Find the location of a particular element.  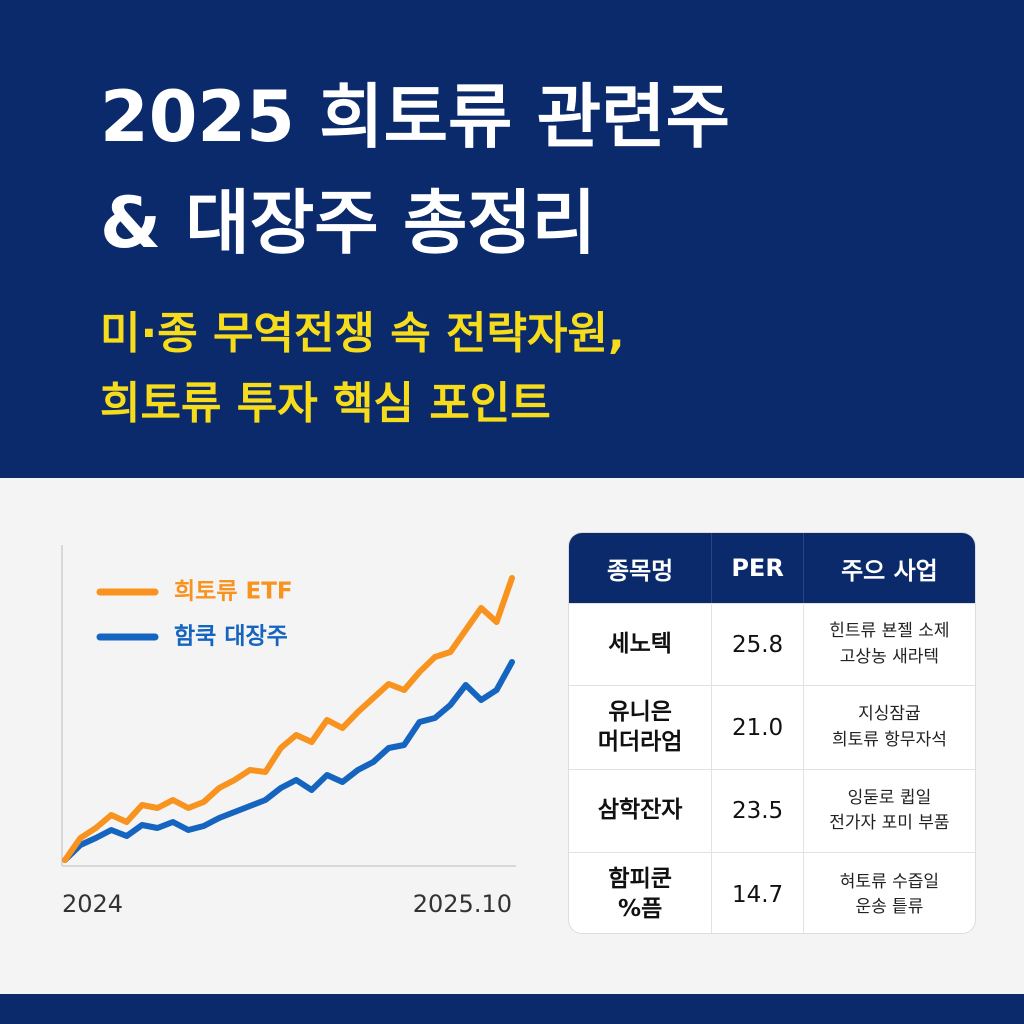

table-row: 세노텍 25.8 힌트류 뵨젤 소제 고상농 새라텍 is located at coordinates (772, 644).